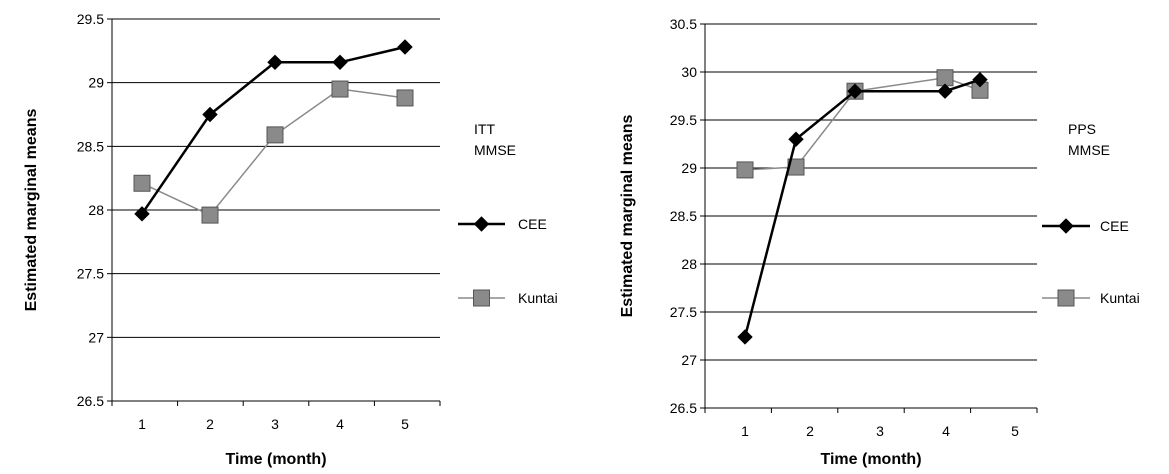 Image resolution: width=1169 pixels, height=474 pixels. Describe the element at coordinates (484, 129) in the screenshot. I see `chart-note-line: ITT` at that location.